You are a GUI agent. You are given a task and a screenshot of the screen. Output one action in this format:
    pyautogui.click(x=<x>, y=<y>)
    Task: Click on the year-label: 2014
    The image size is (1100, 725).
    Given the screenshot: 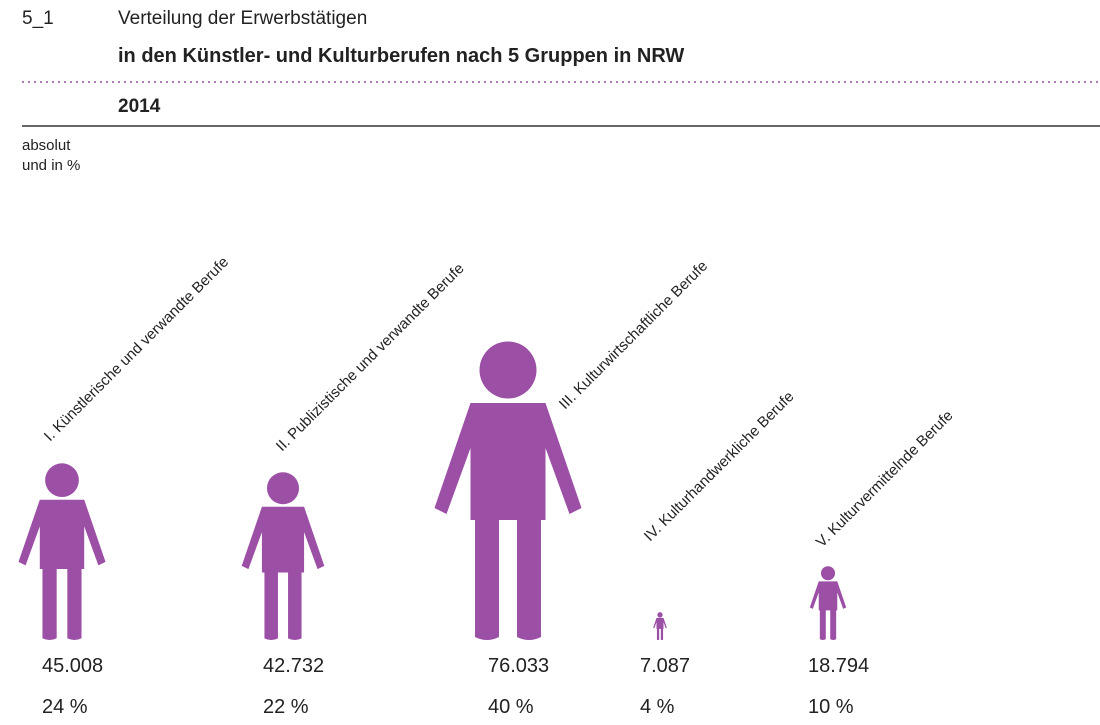 What is the action you would take?
    pyautogui.click(x=139, y=106)
    